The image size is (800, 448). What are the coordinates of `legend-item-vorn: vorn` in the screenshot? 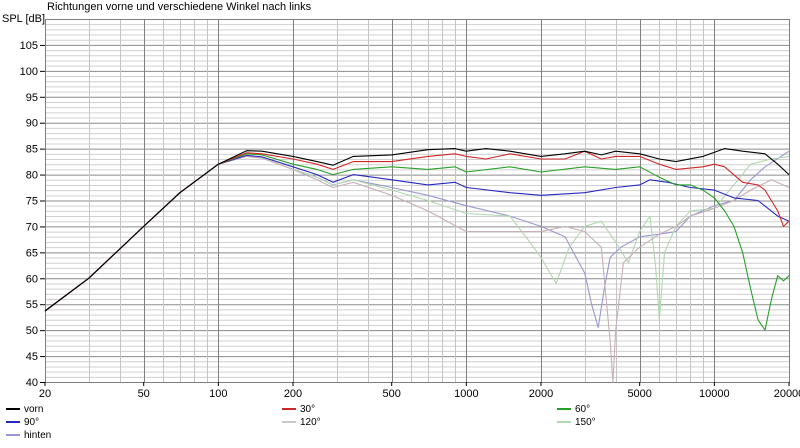 It's located at (24, 409).